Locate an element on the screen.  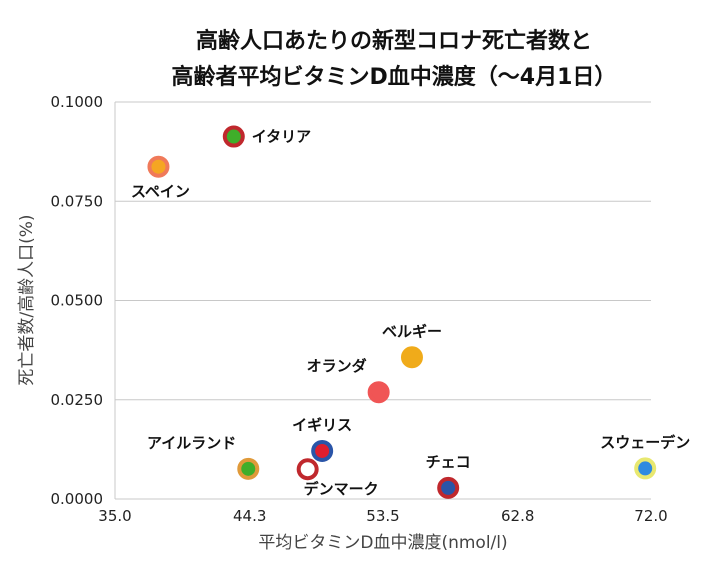
x-tick-label: 44.3 is located at coordinates (249, 516).